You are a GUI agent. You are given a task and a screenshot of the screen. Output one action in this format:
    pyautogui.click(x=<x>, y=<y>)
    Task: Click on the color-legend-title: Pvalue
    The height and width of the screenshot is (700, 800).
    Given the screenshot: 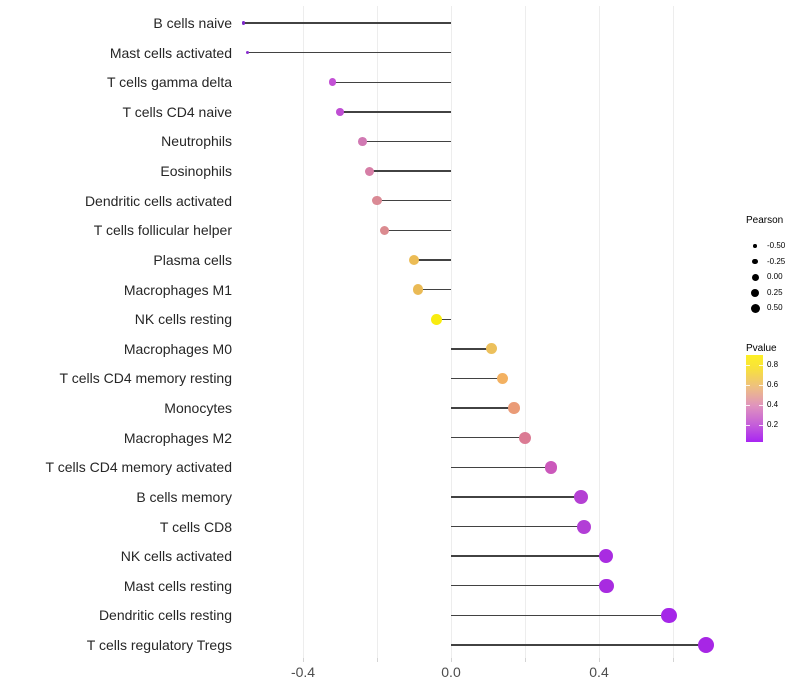 What is the action you would take?
    pyautogui.click(x=761, y=348)
    